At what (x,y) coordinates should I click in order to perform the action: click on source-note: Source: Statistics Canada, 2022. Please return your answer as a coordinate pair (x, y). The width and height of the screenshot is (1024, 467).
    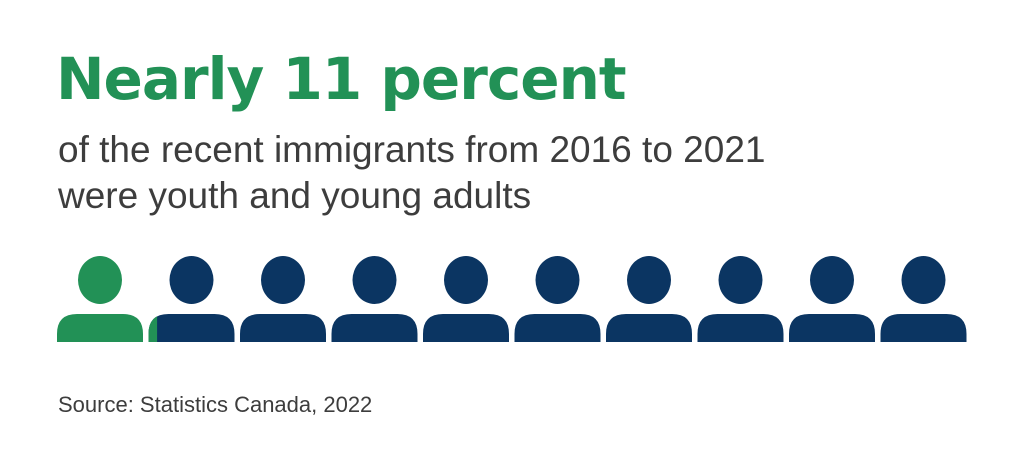
    Looking at the image, I should click on (215, 404).